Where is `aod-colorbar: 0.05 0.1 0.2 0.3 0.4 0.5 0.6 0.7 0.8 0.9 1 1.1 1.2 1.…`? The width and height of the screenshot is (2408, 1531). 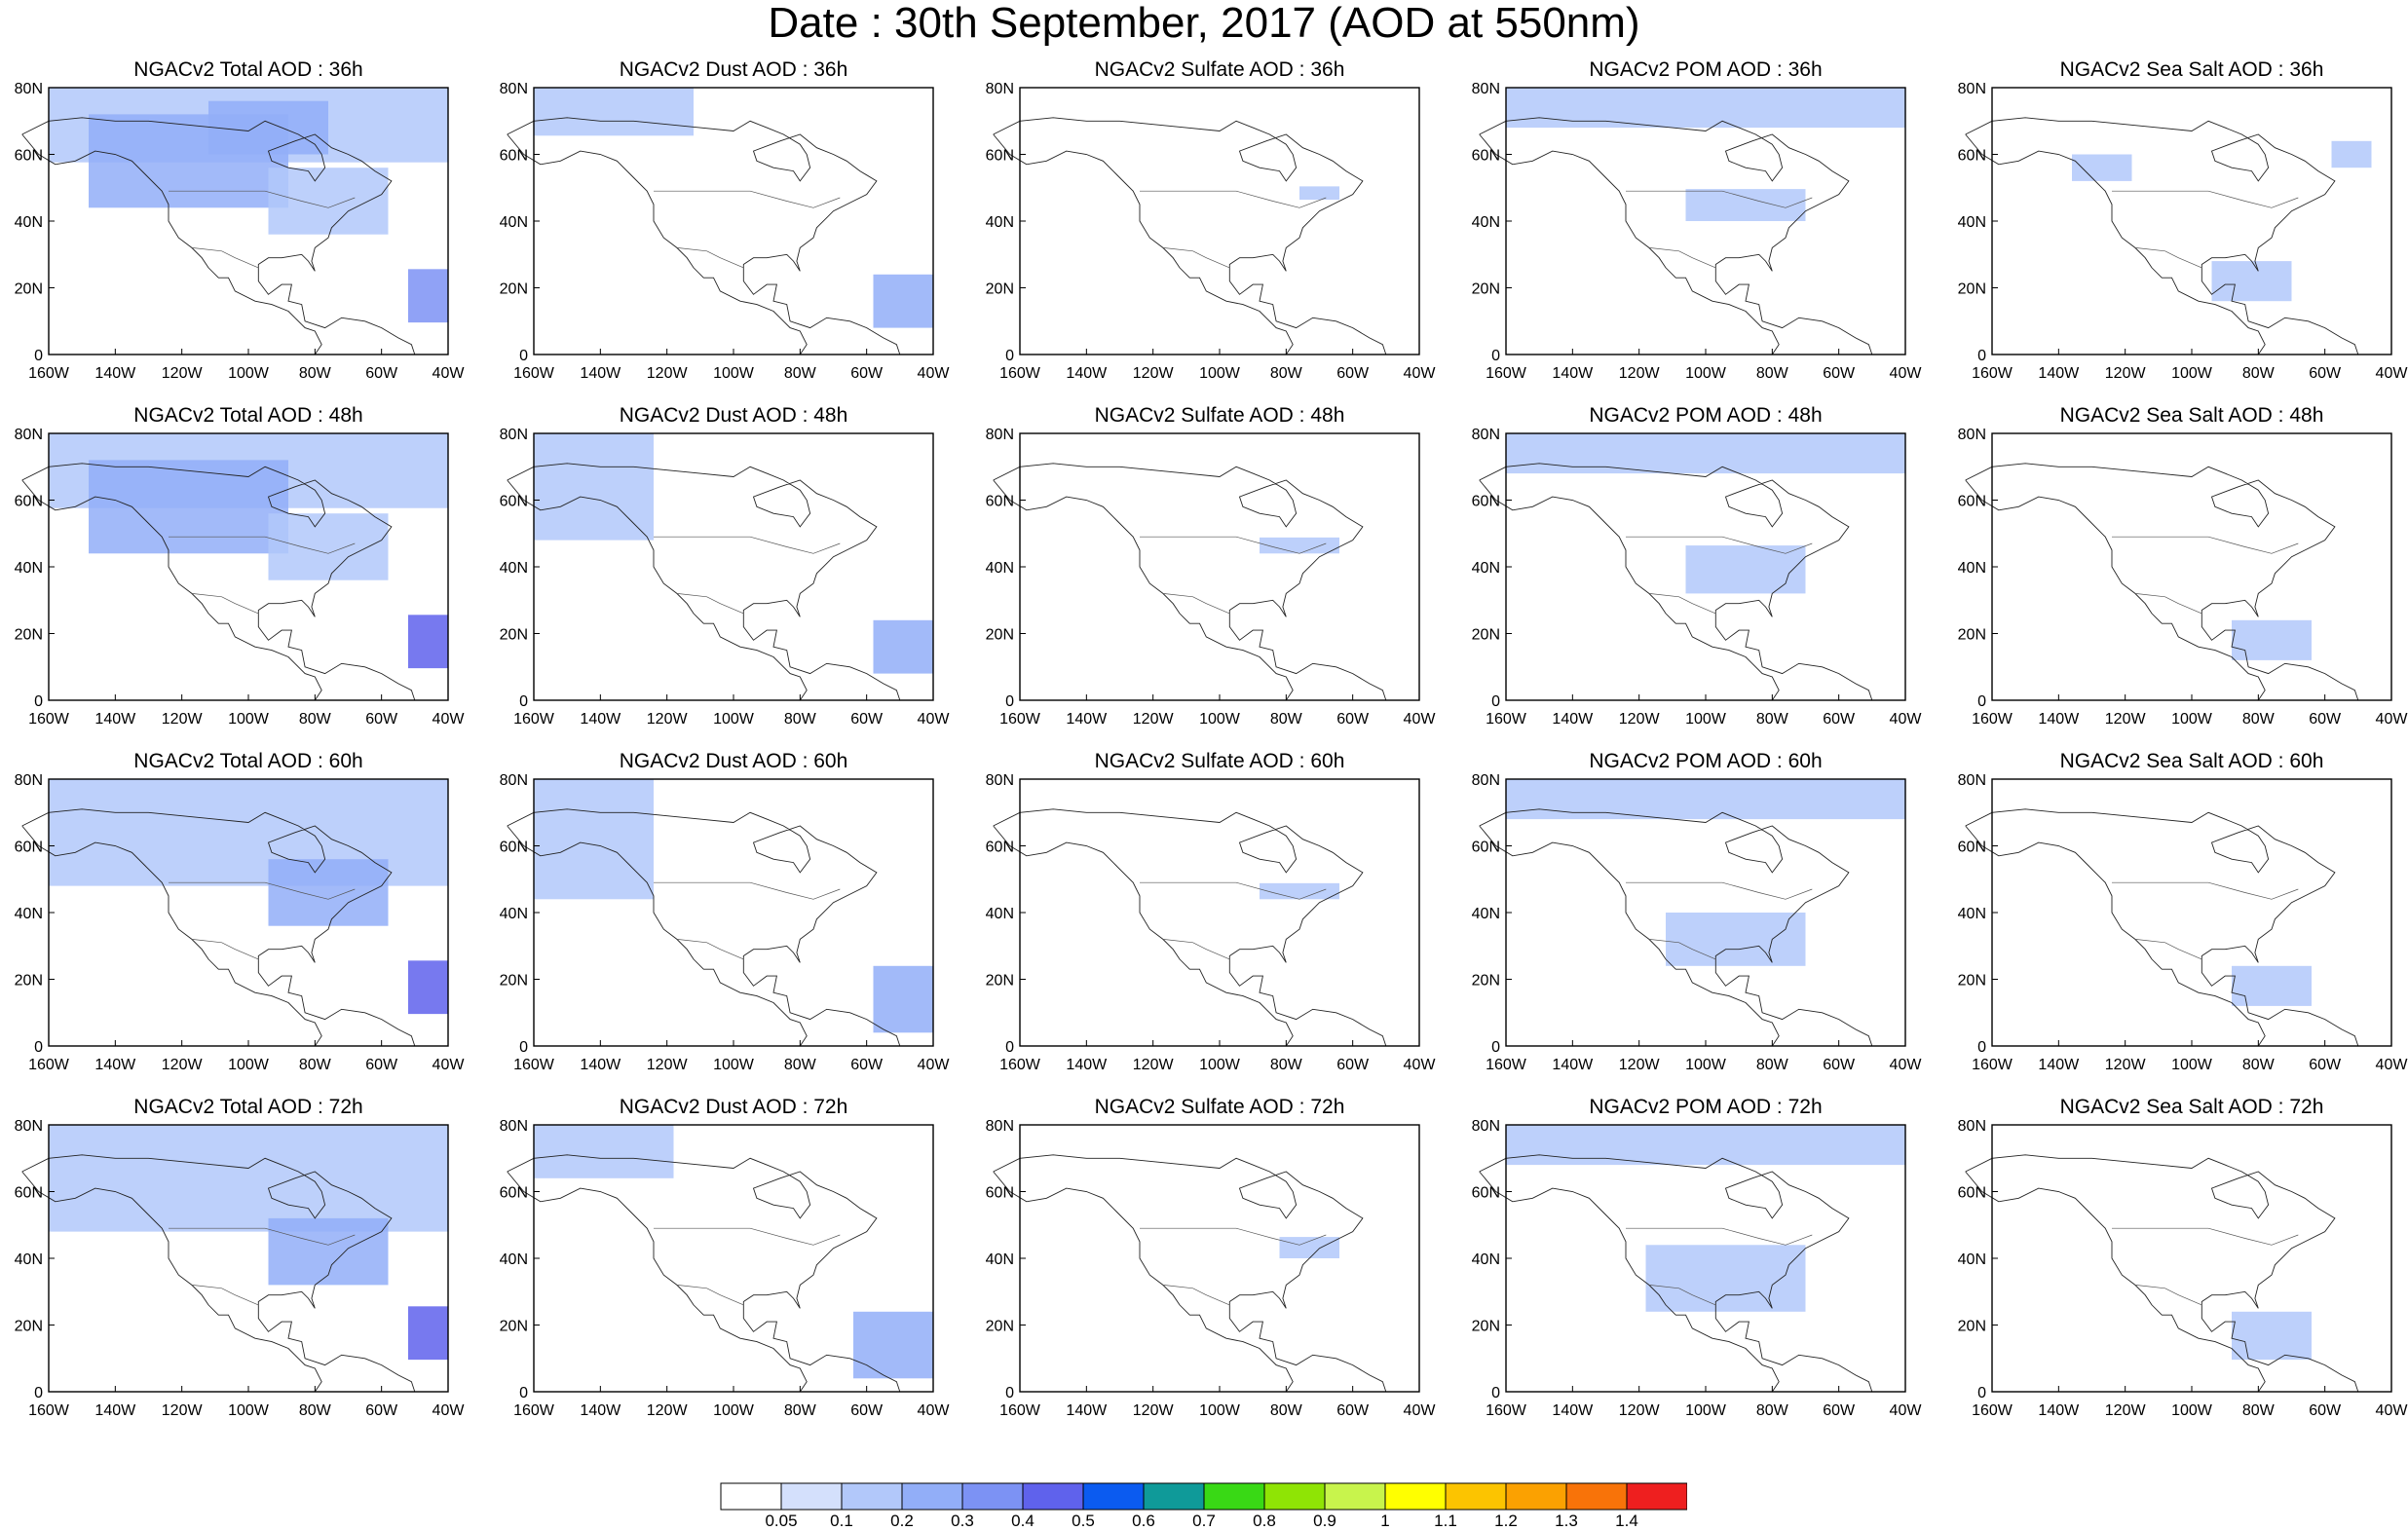 aod-colorbar: 0.05 0.1 0.2 0.3 0.4 0.5 0.6 0.7 0.8 0.9 1 1.1 1.2 1.… is located at coordinates (1203, 1505).